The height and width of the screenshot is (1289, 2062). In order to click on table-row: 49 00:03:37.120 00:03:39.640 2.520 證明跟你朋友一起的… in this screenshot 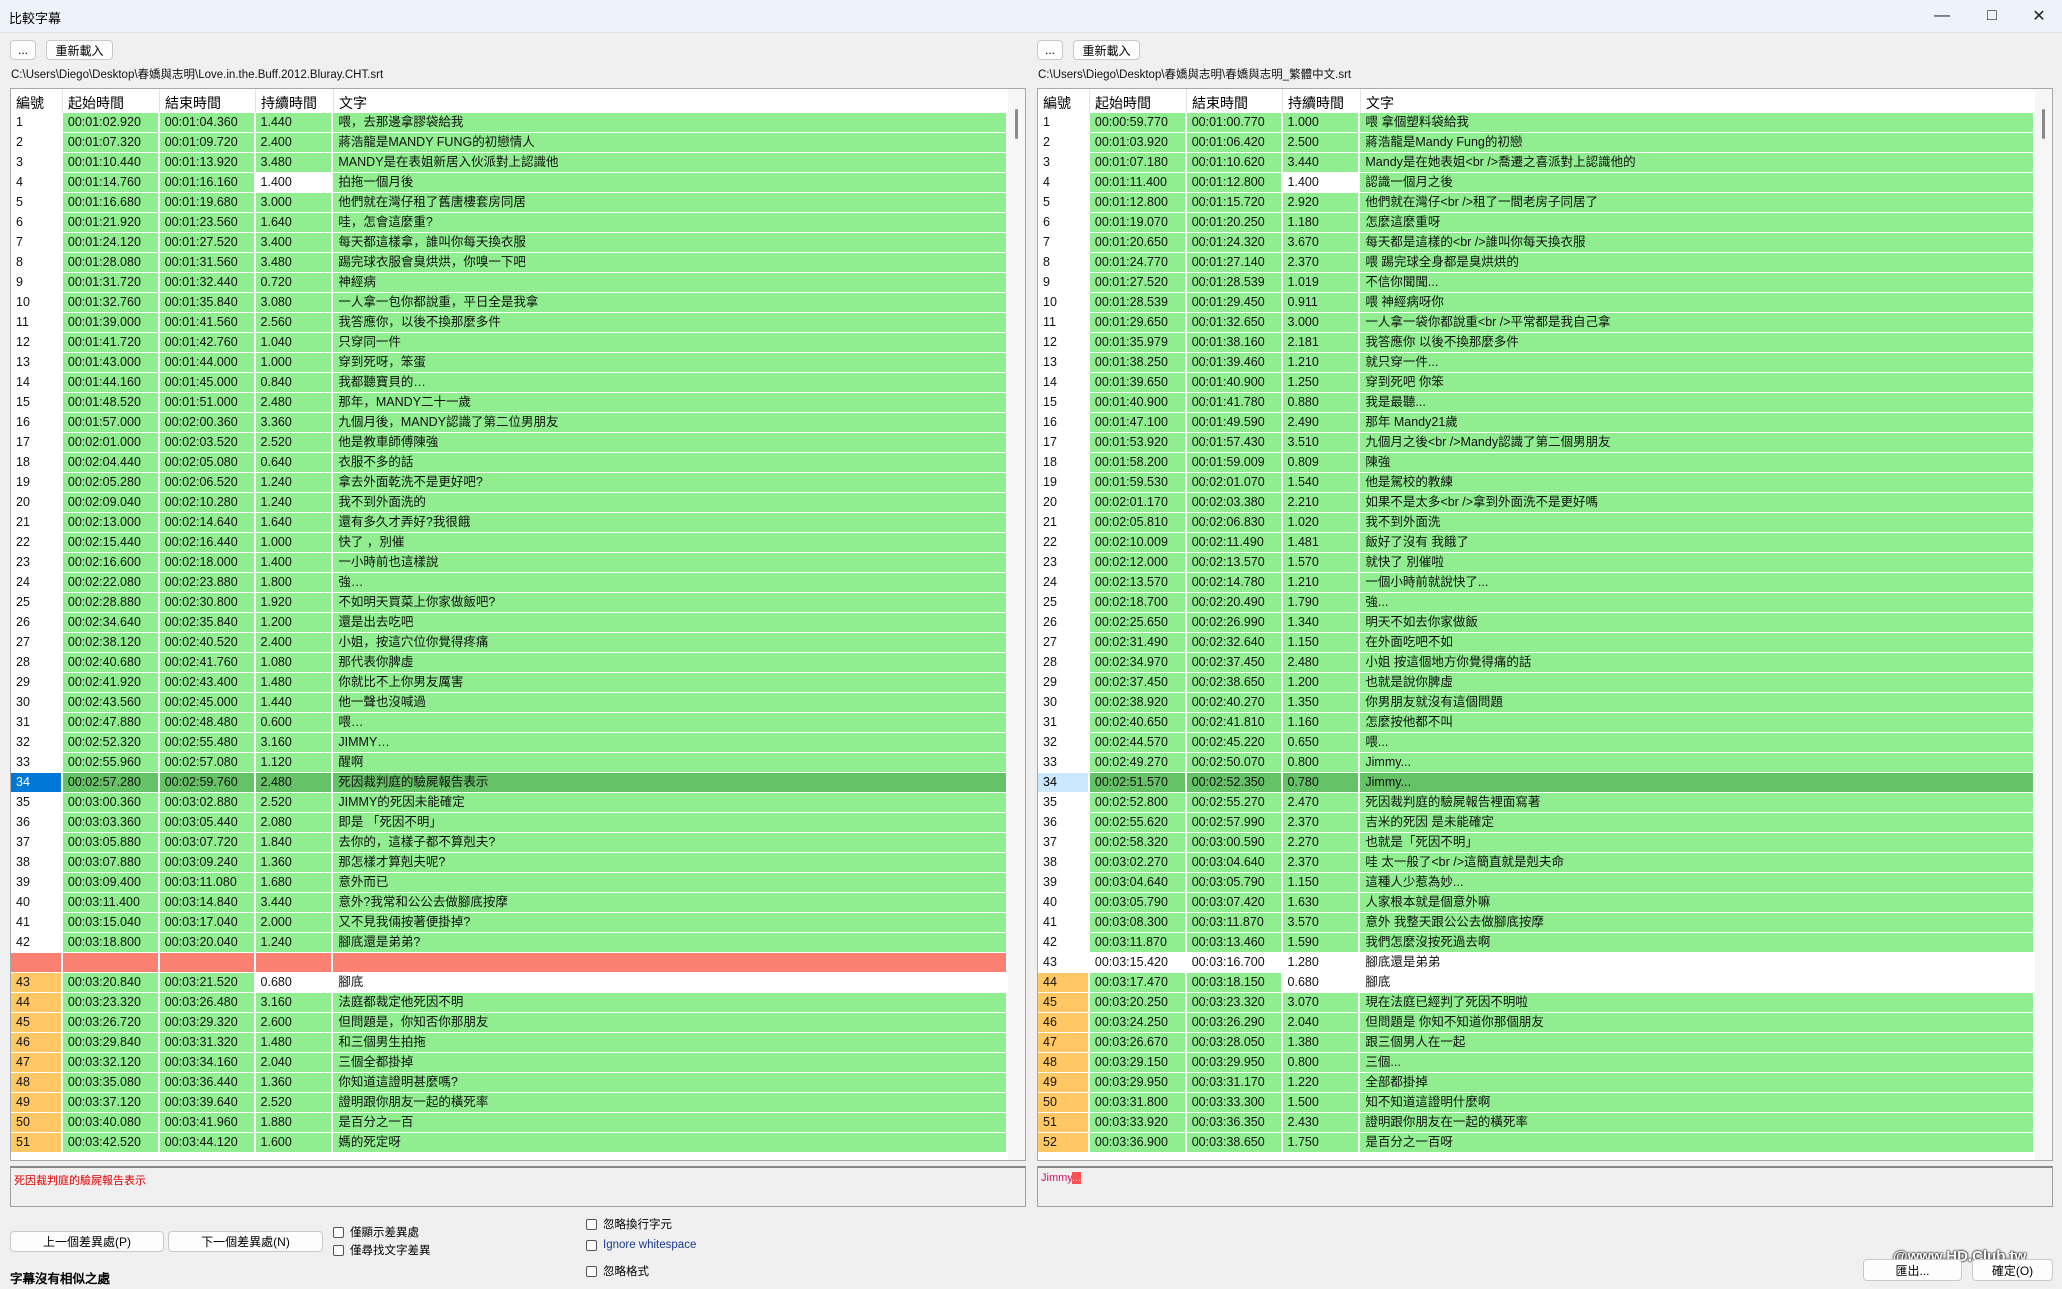, I will do `click(509, 1103)`.